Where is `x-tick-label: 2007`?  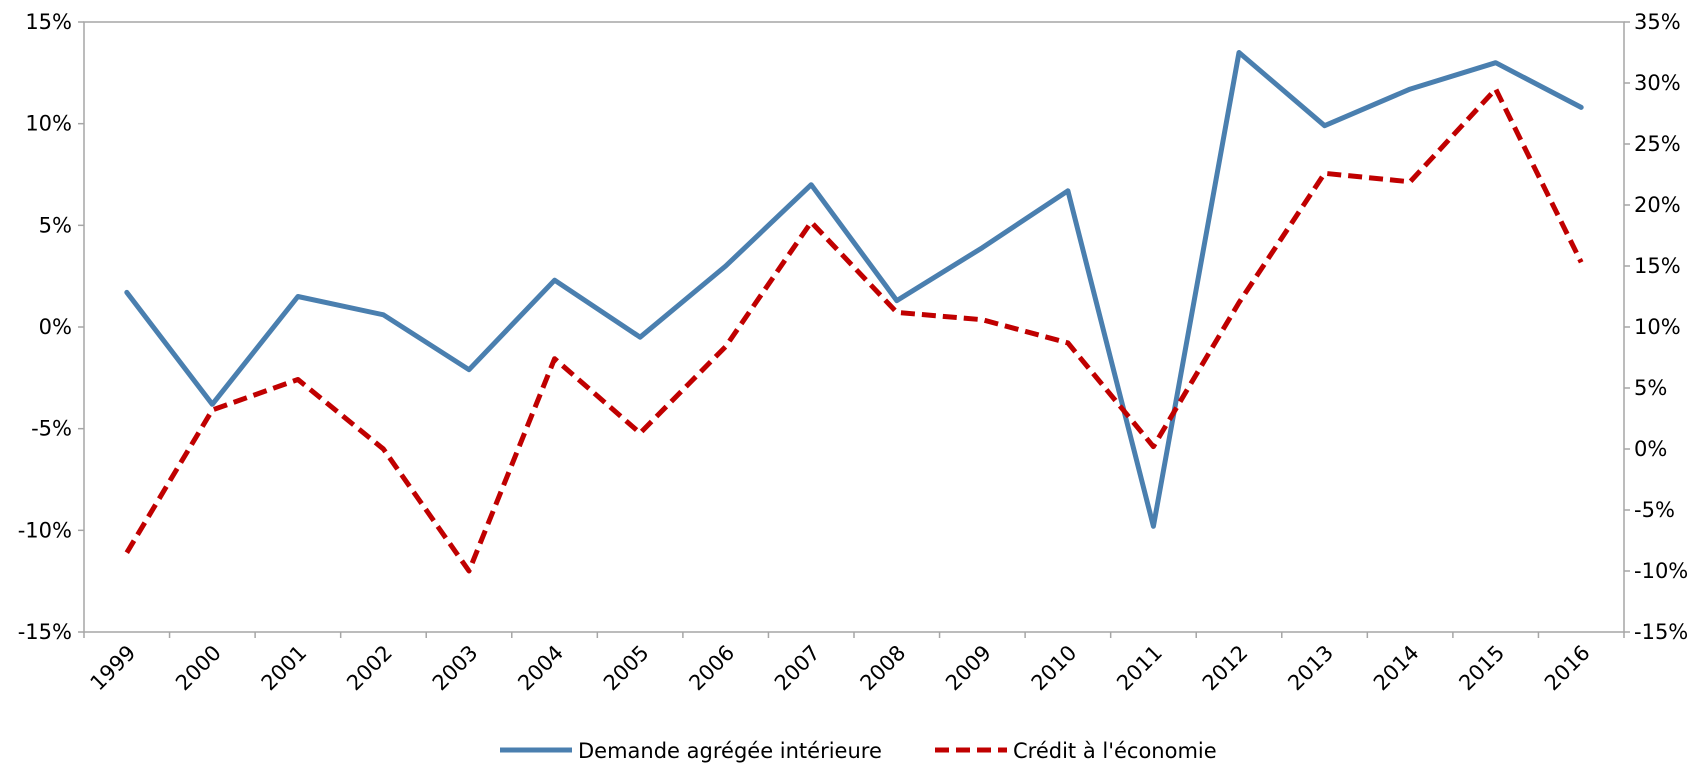
x-tick-label: 2007 is located at coordinates (797, 668).